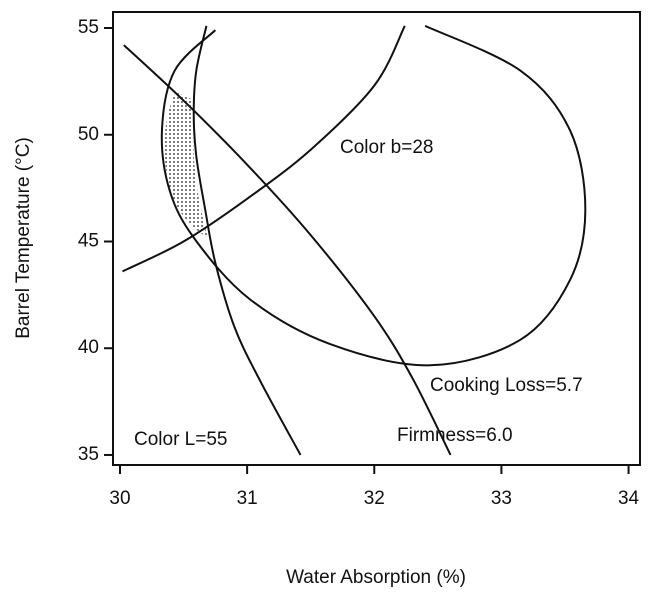 The image size is (648, 605). Describe the element at coordinates (386, 147) in the screenshot. I see `contour-label: Color b=28` at that location.